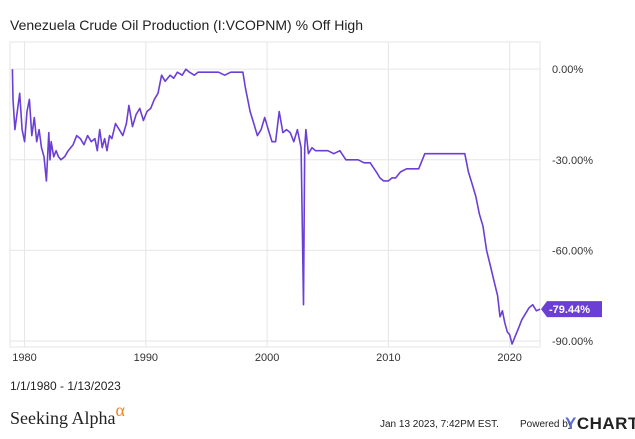  What do you see at coordinates (120, 410) in the screenshot?
I see `alpha-icon: α` at bounding box center [120, 410].